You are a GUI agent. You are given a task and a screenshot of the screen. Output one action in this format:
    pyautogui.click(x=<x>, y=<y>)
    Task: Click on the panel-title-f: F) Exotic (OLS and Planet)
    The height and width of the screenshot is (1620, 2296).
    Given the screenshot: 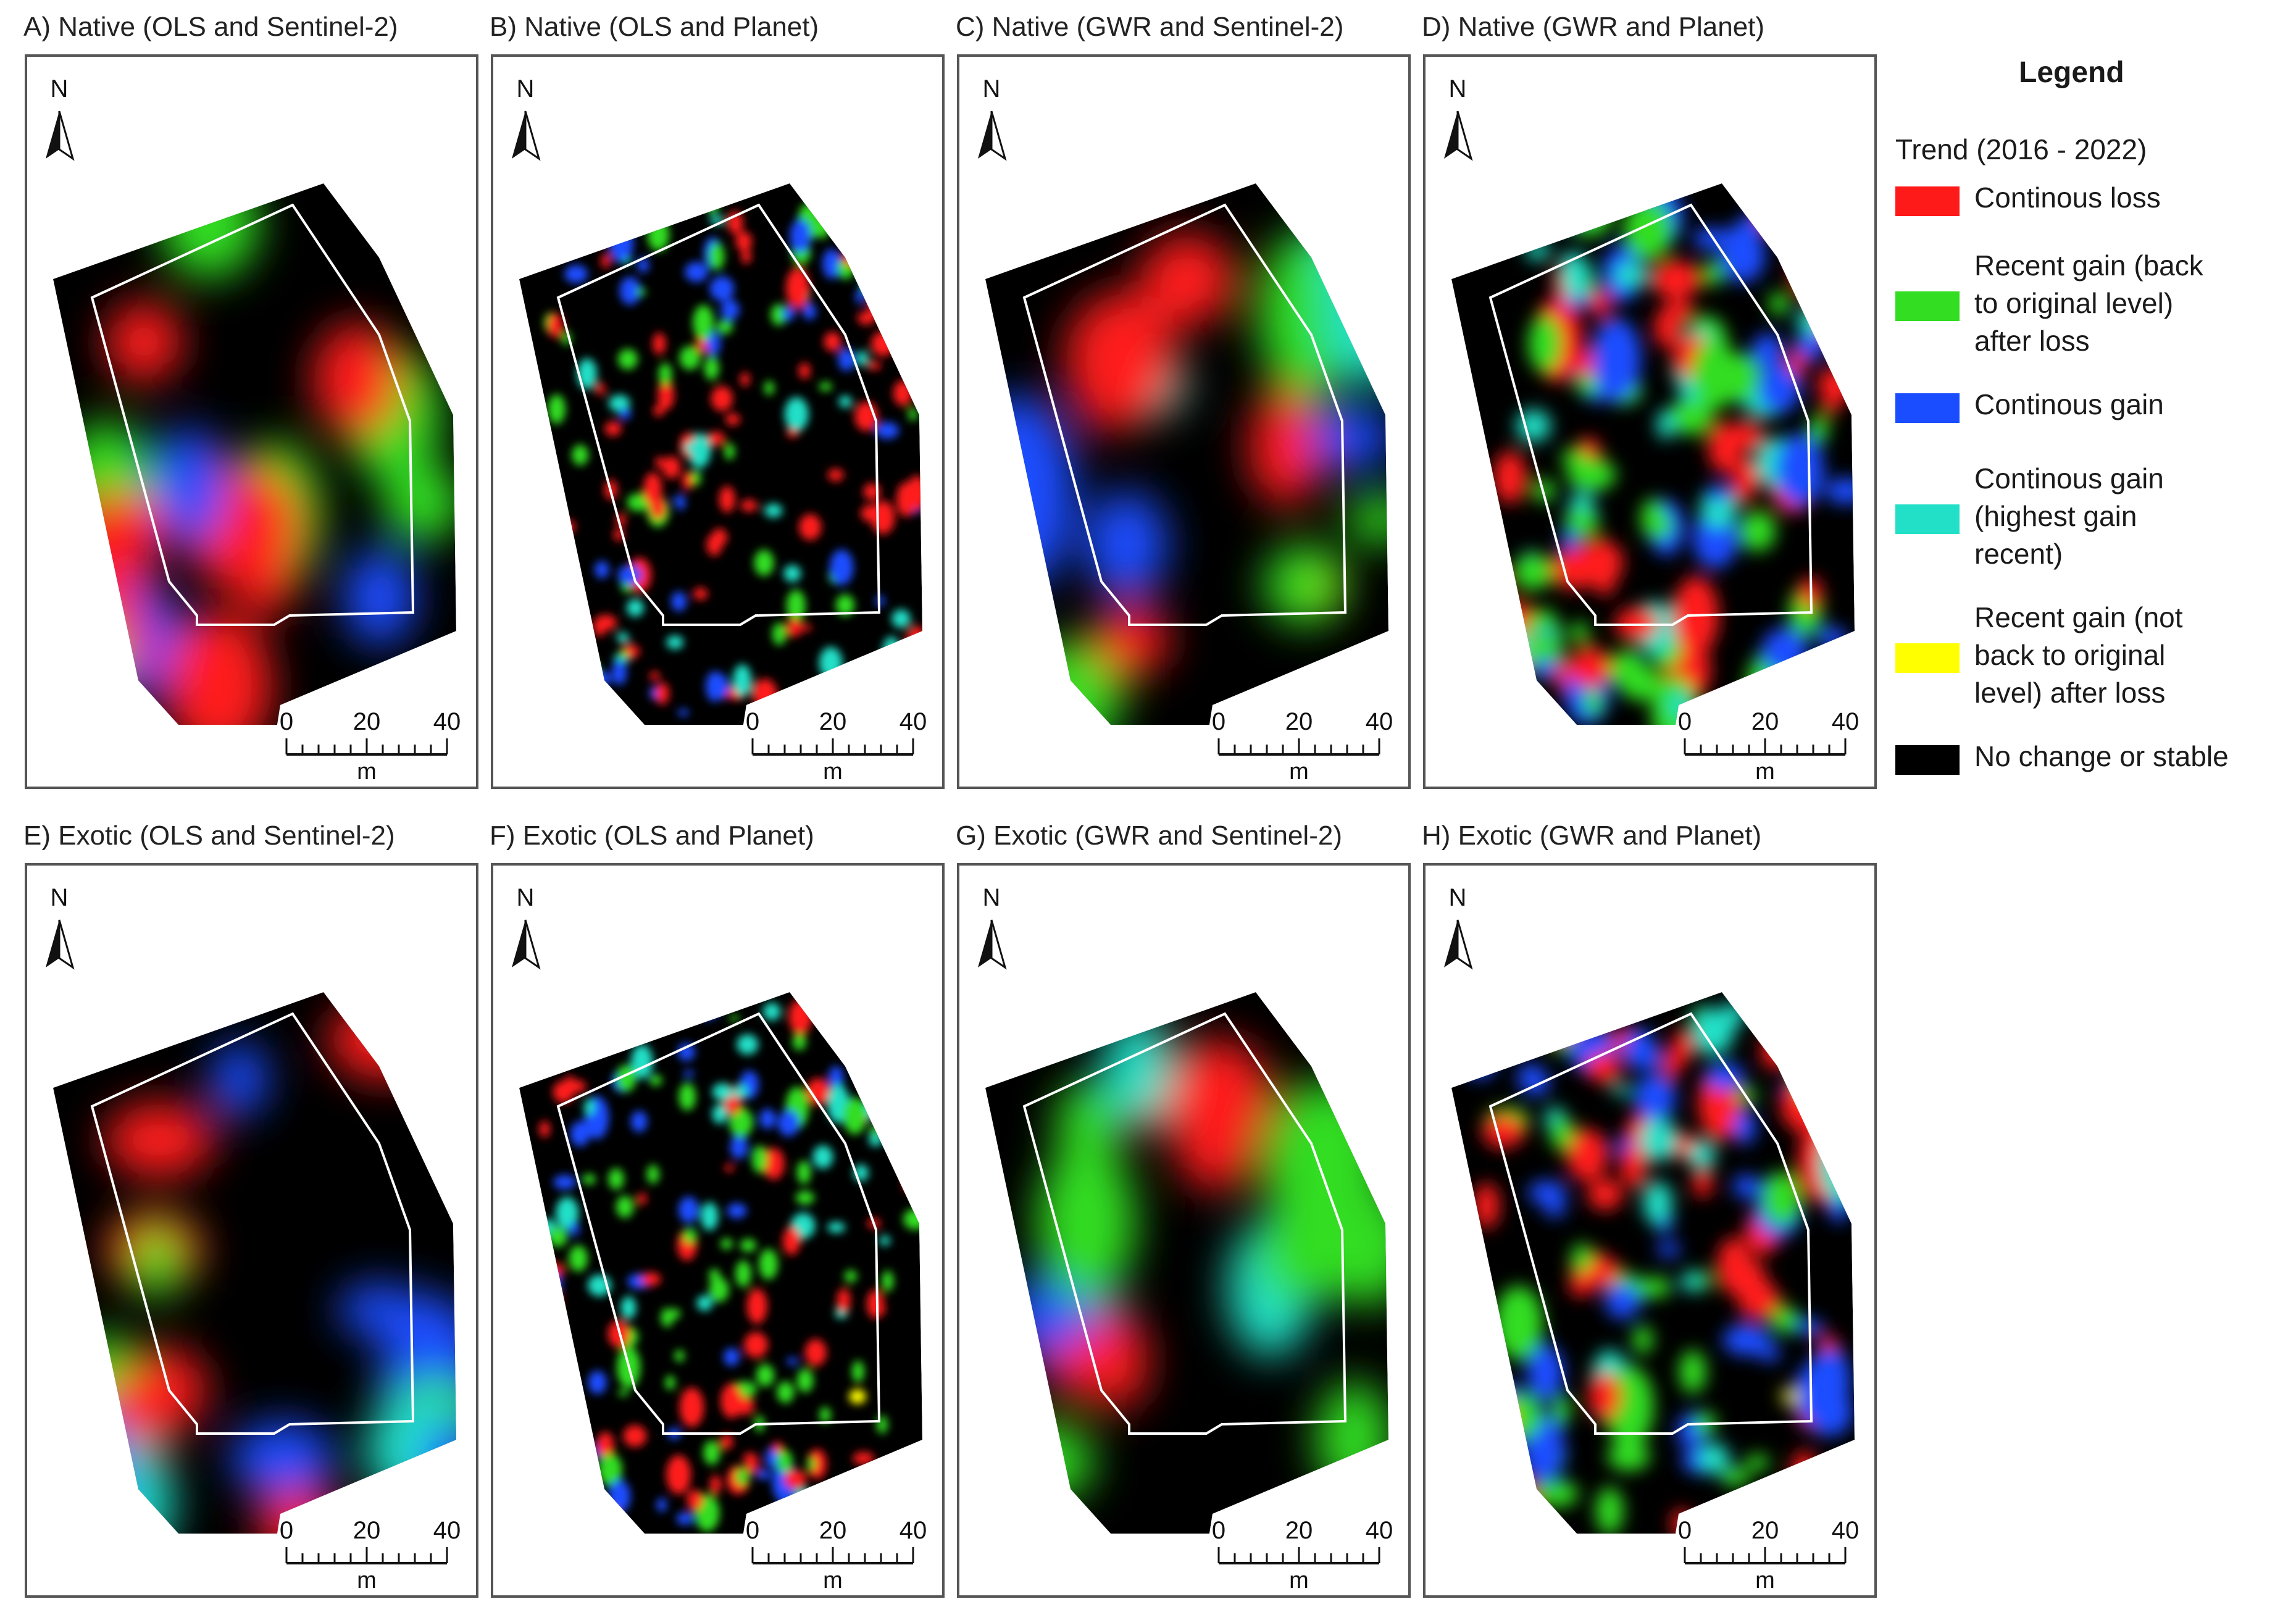 What is the action you would take?
    pyautogui.click(x=652, y=836)
    